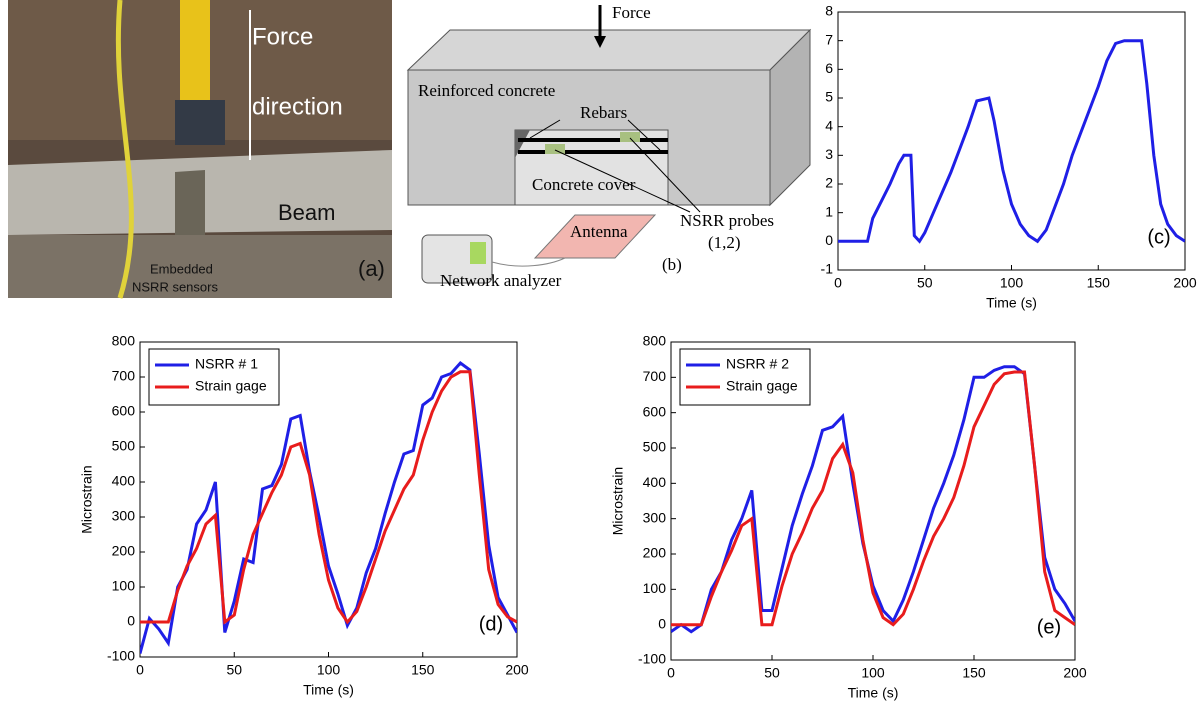 This screenshot has height=711, width=1203. I want to click on plot-frame, so click(1011, 141).